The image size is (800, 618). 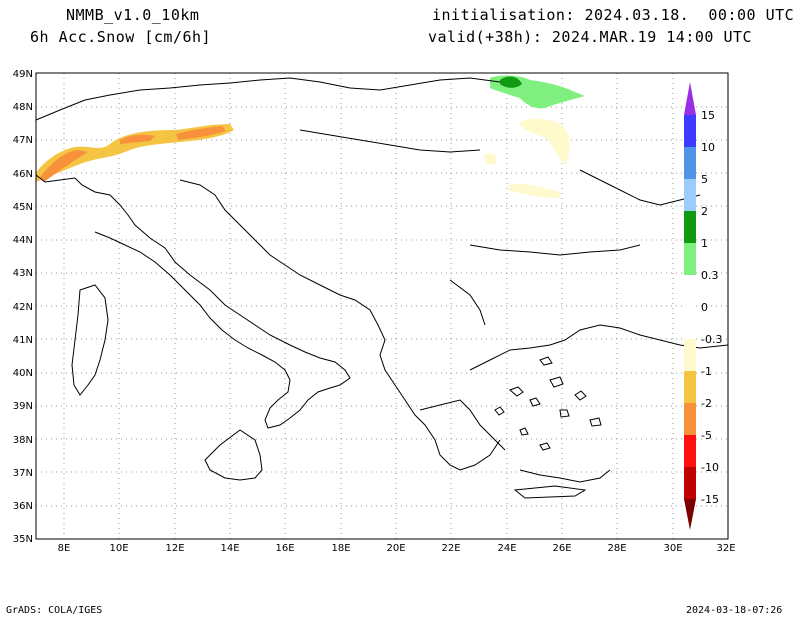 I want to click on lon-label: 22E, so click(x=450, y=548).